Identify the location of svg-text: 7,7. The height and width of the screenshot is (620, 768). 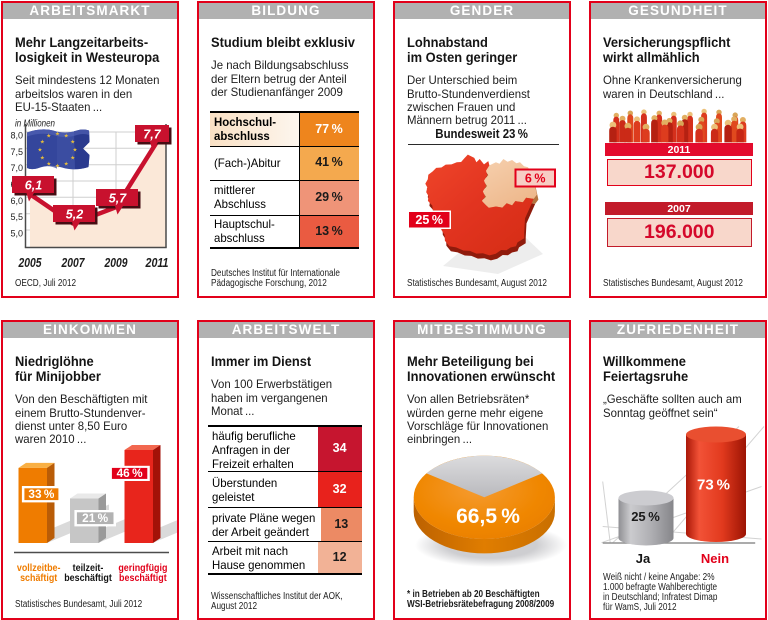
(152, 135).